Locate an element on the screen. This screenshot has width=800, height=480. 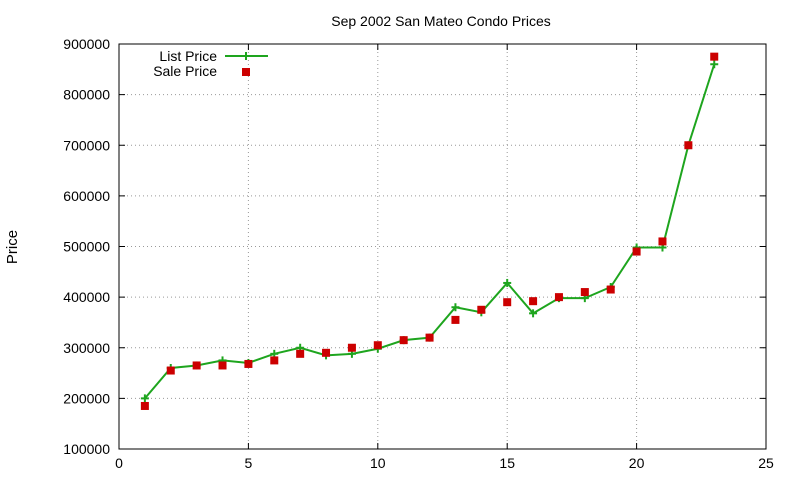
x-tick-label: 25 is located at coordinates (766, 463).